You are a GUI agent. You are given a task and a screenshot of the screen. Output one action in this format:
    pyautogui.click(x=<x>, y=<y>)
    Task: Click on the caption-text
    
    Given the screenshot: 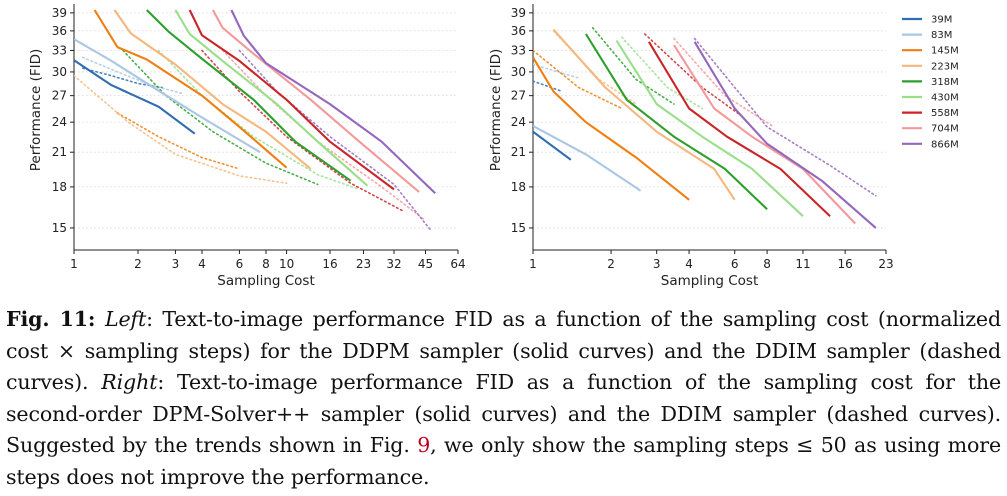 What is the action you would take?
    pyautogui.click(x=100, y=319)
    